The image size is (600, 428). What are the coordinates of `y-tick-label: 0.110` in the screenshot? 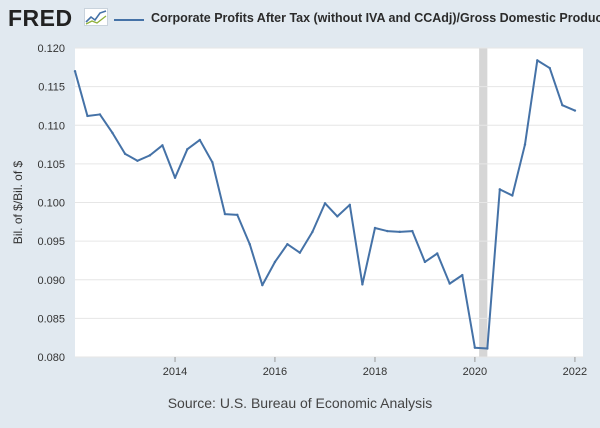 It's located at (51, 126).